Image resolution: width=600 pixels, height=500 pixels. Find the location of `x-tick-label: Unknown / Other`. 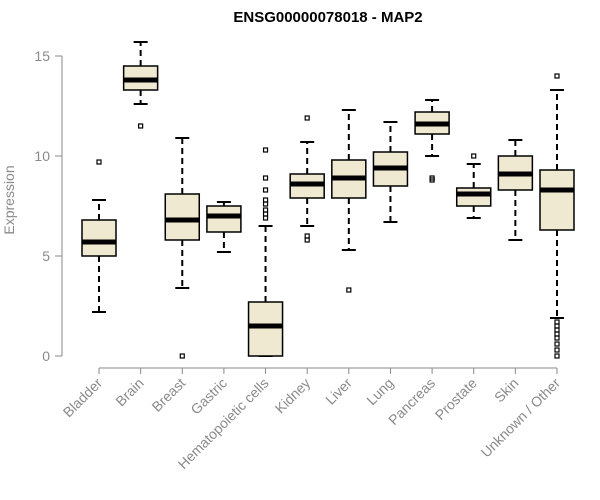

x-tick-label: Unknown / Other is located at coordinates (521, 418).